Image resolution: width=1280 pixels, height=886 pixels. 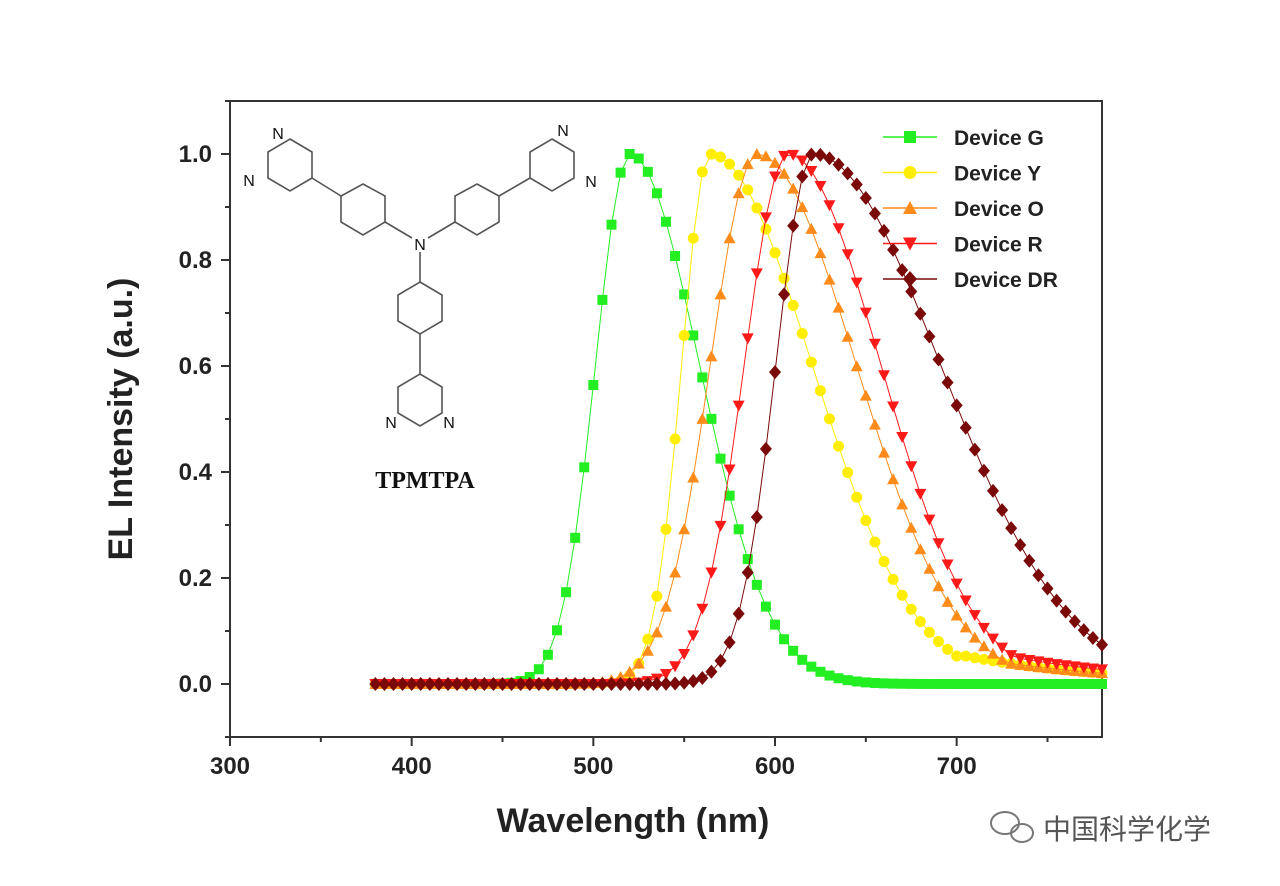 What do you see at coordinates (1012, 827) in the screenshot?
I see `wechat-icon` at bounding box center [1012, 827].